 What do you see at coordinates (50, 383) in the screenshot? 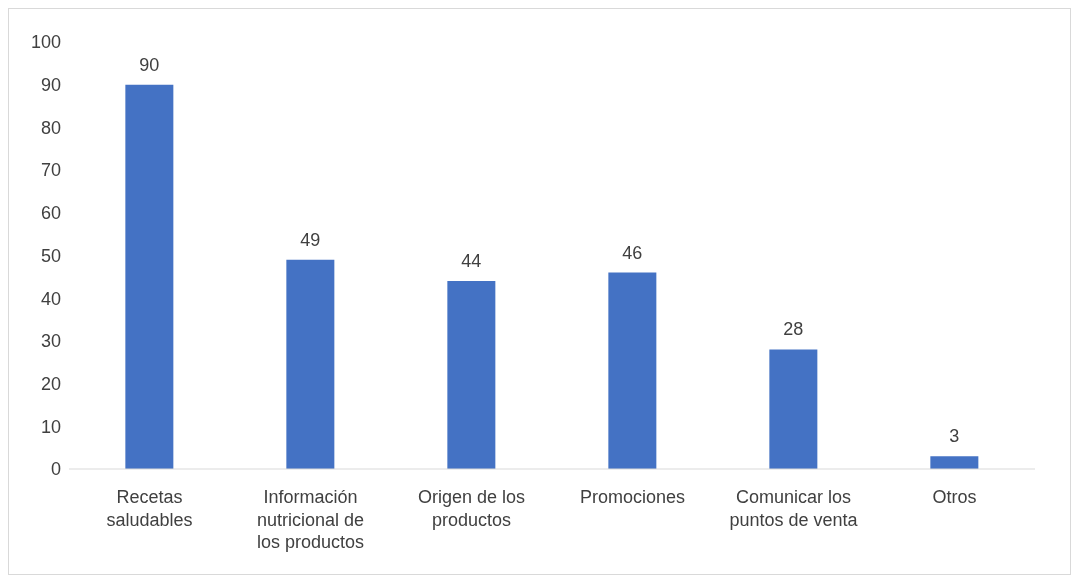
I see `y-tick-label: 20` at bounding box center [50, 383].